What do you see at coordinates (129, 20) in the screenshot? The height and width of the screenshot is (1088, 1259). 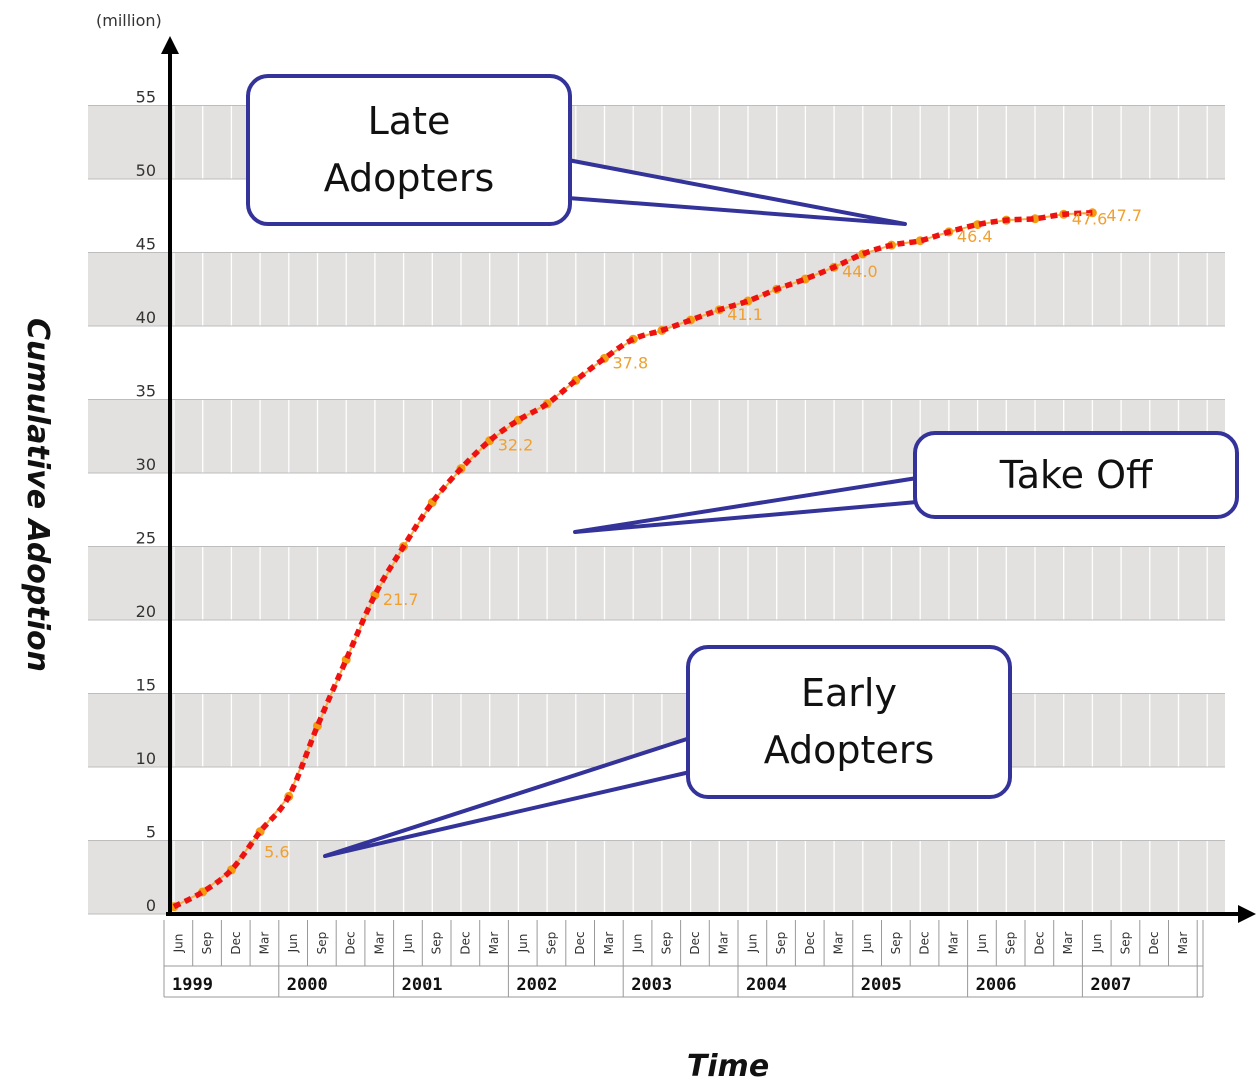 I see `unit-label: (million)` at bounding box center [129, 20].